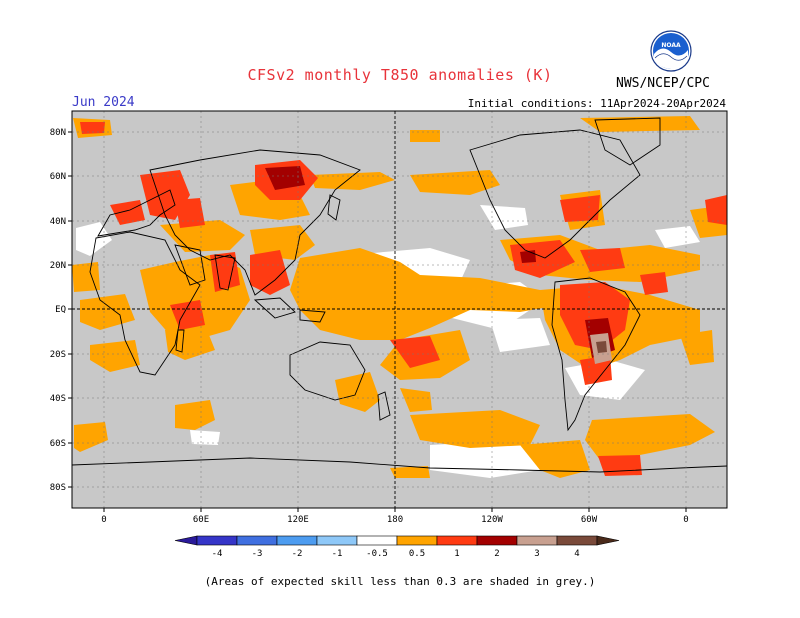 This screenshot has width=800, height=618. What do you see at coordinates (217, 554) in the screenshot?
I see `colorbar-label: -4` at bounding box center [217, 554].